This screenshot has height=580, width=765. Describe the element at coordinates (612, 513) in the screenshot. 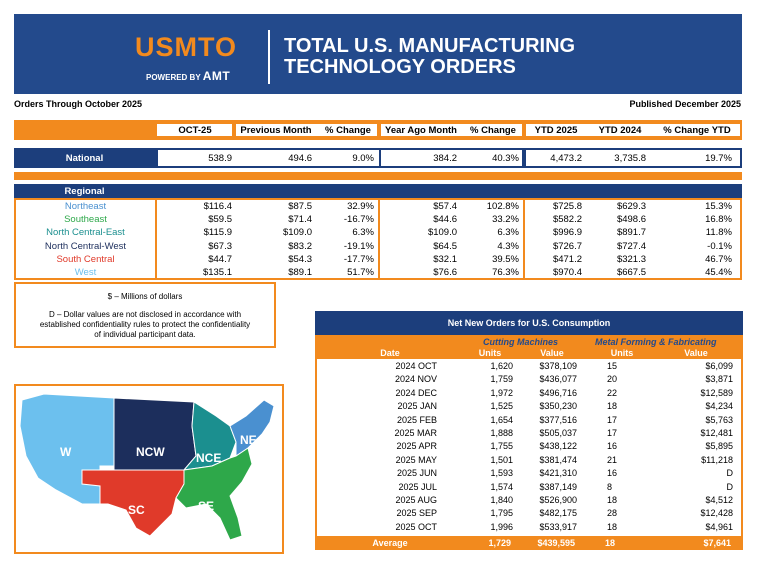

I see `cell-units-2: 28` at that location.